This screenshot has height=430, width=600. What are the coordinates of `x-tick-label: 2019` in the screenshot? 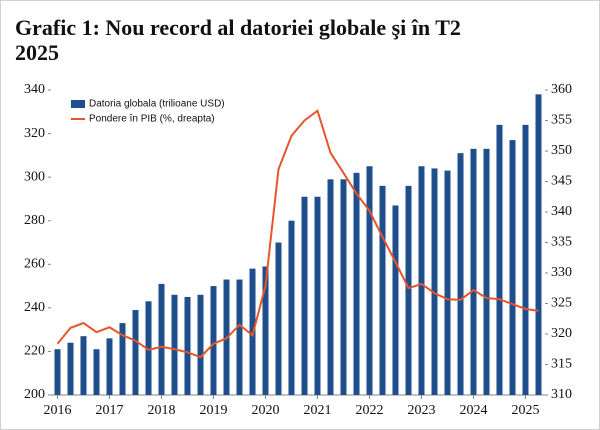 It's located at (214, 410).